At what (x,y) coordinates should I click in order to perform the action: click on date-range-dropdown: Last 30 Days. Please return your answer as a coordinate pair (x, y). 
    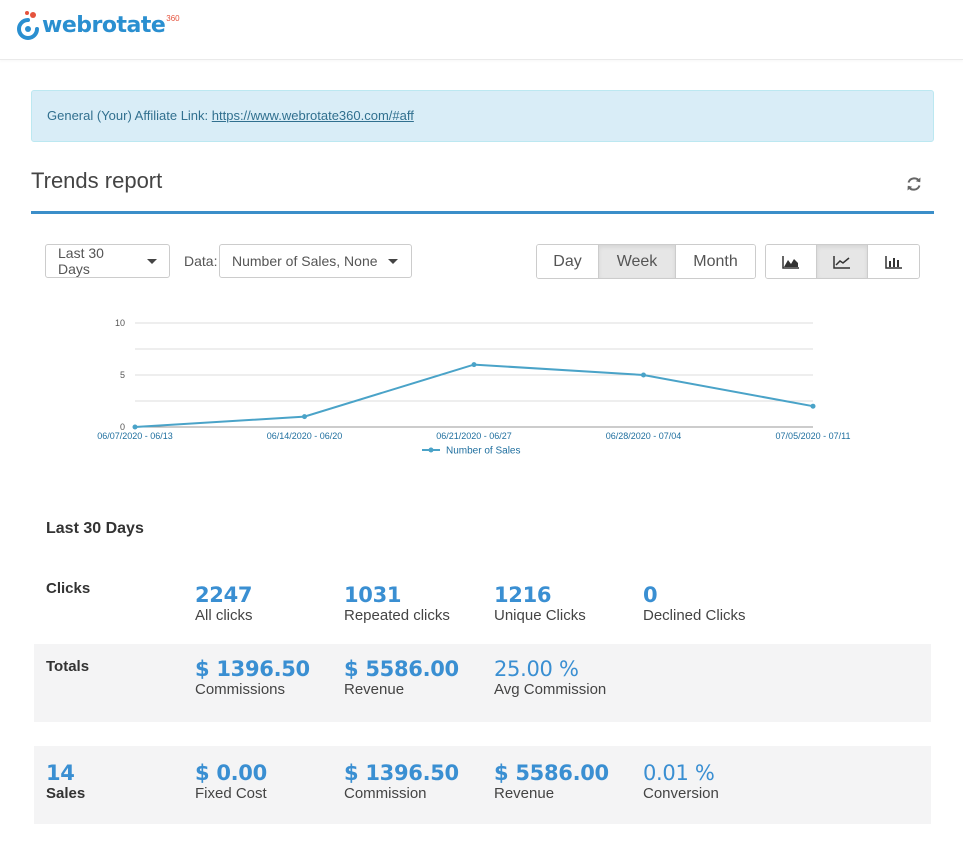
    Looking at the image, I should click on (107, 261).